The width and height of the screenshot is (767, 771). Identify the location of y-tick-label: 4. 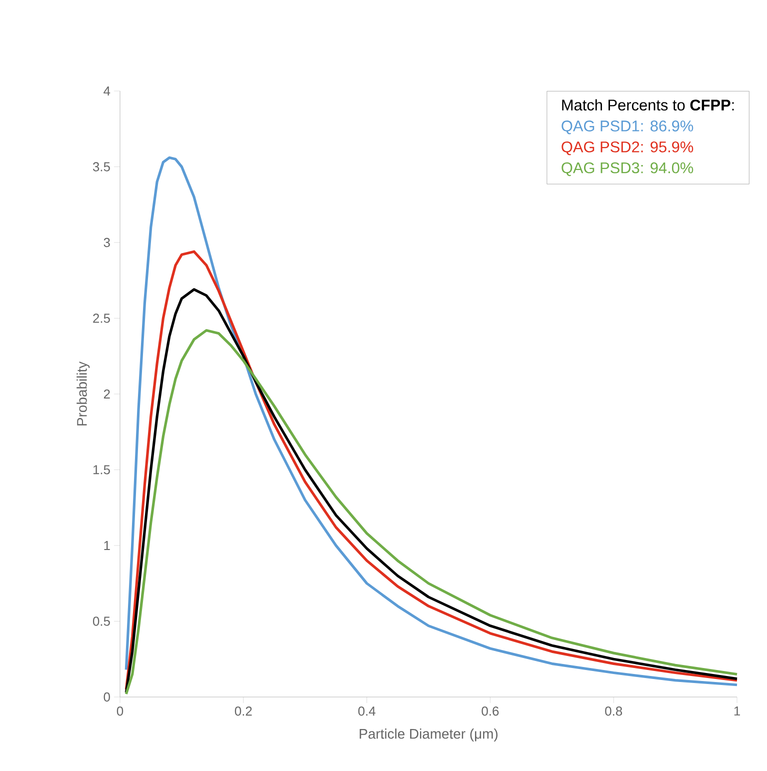
(107, 91).